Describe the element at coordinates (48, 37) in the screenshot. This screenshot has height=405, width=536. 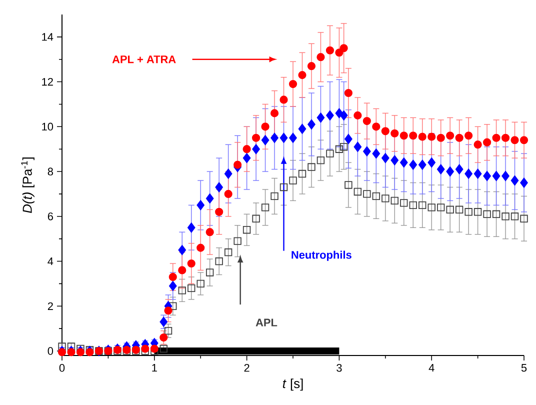
I see `y-tick-label: 14` at that location.